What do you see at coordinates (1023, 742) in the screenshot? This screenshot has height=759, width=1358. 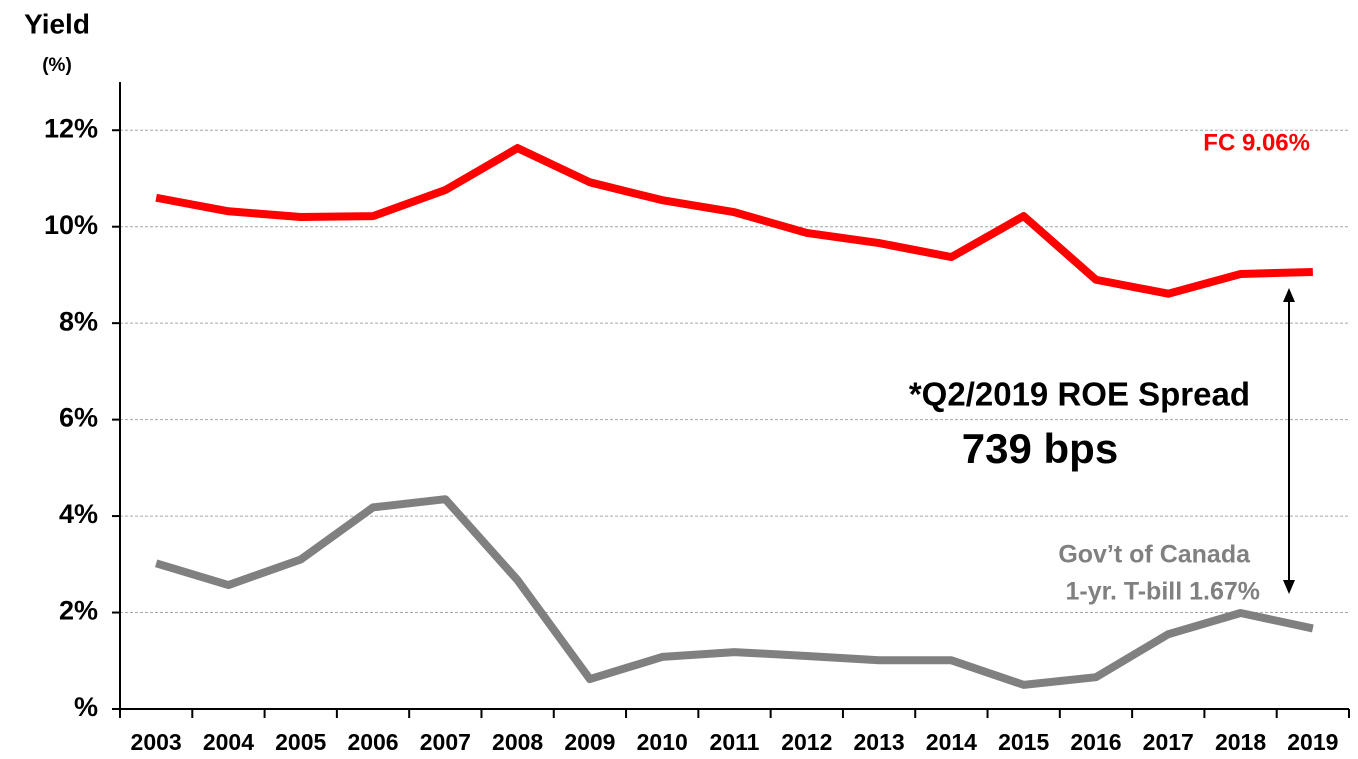 I see `x-tick-label: 2015` at bounding box center [1023, 742].